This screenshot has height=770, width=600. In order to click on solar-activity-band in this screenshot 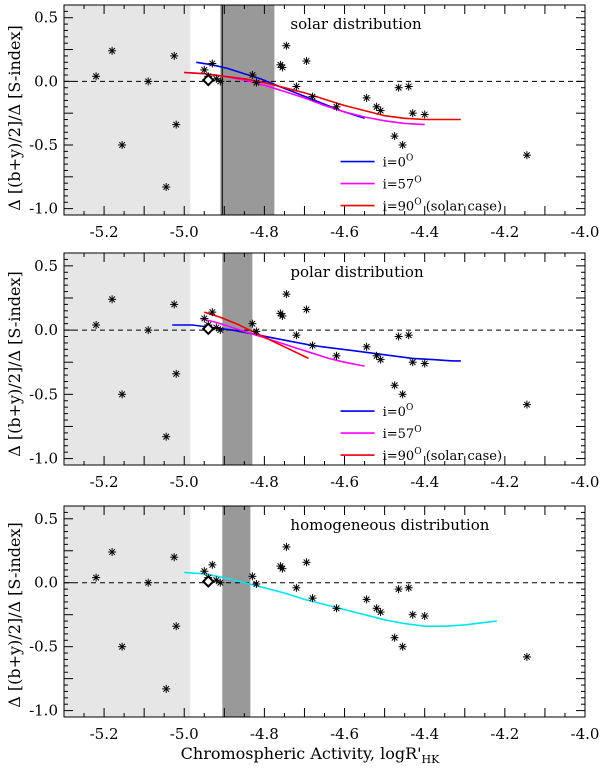, I will do `click(247, 110)`.